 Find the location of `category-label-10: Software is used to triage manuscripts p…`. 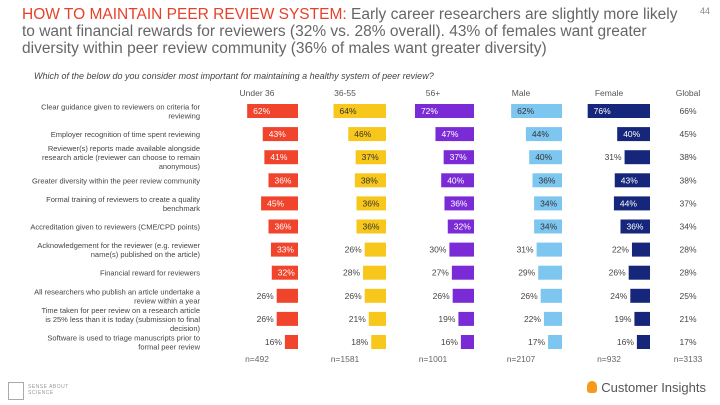

category-label-10: Software is used to triage manuscripts p… is located at coordinates (123, 343).